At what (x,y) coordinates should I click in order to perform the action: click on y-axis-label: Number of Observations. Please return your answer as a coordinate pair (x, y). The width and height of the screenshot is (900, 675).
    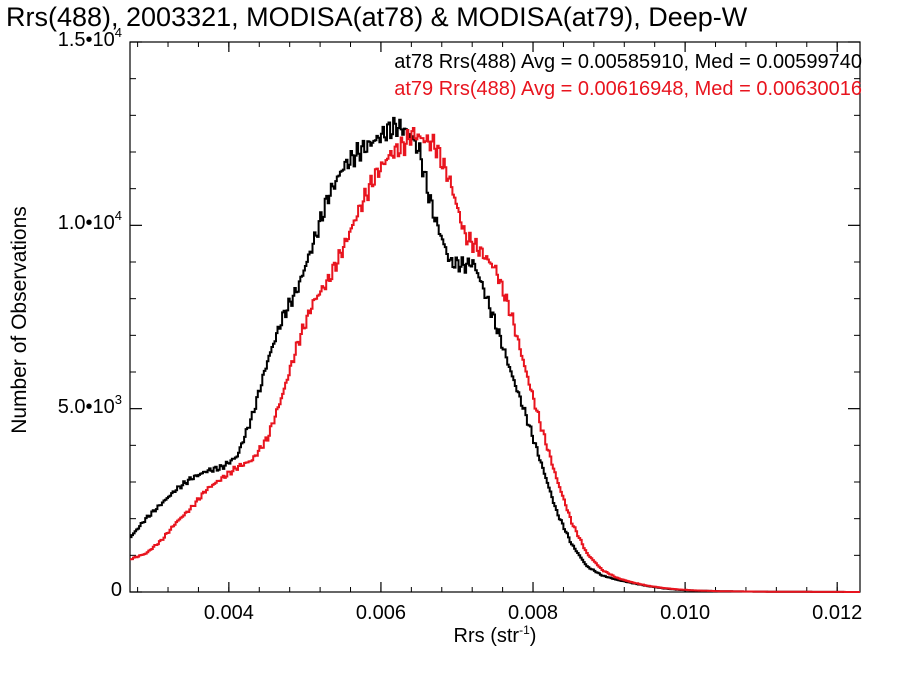
    Looking at the image, I should click on (19, 320).